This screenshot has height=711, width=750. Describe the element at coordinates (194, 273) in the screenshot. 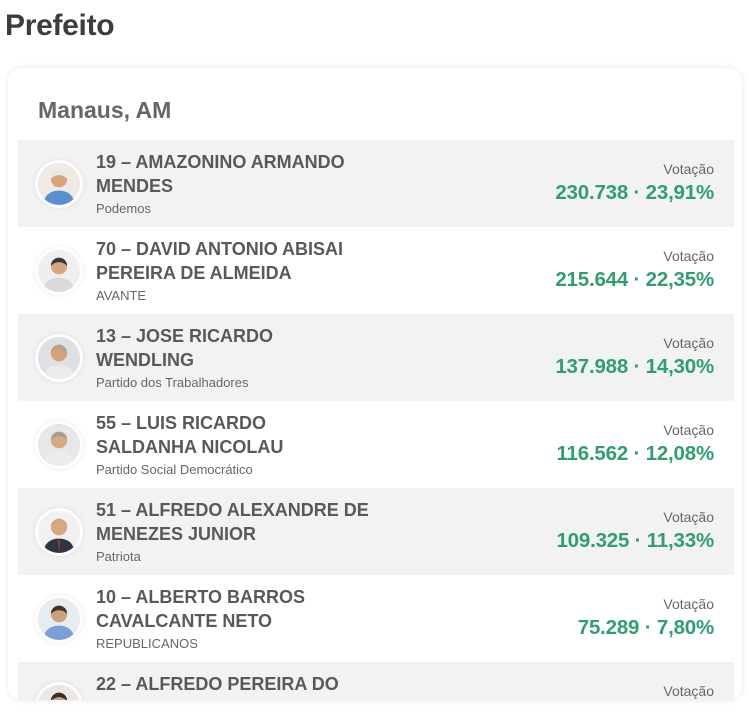

I see `candidate-name-line2: PEREIRA DE ALMEIDA` at that location.